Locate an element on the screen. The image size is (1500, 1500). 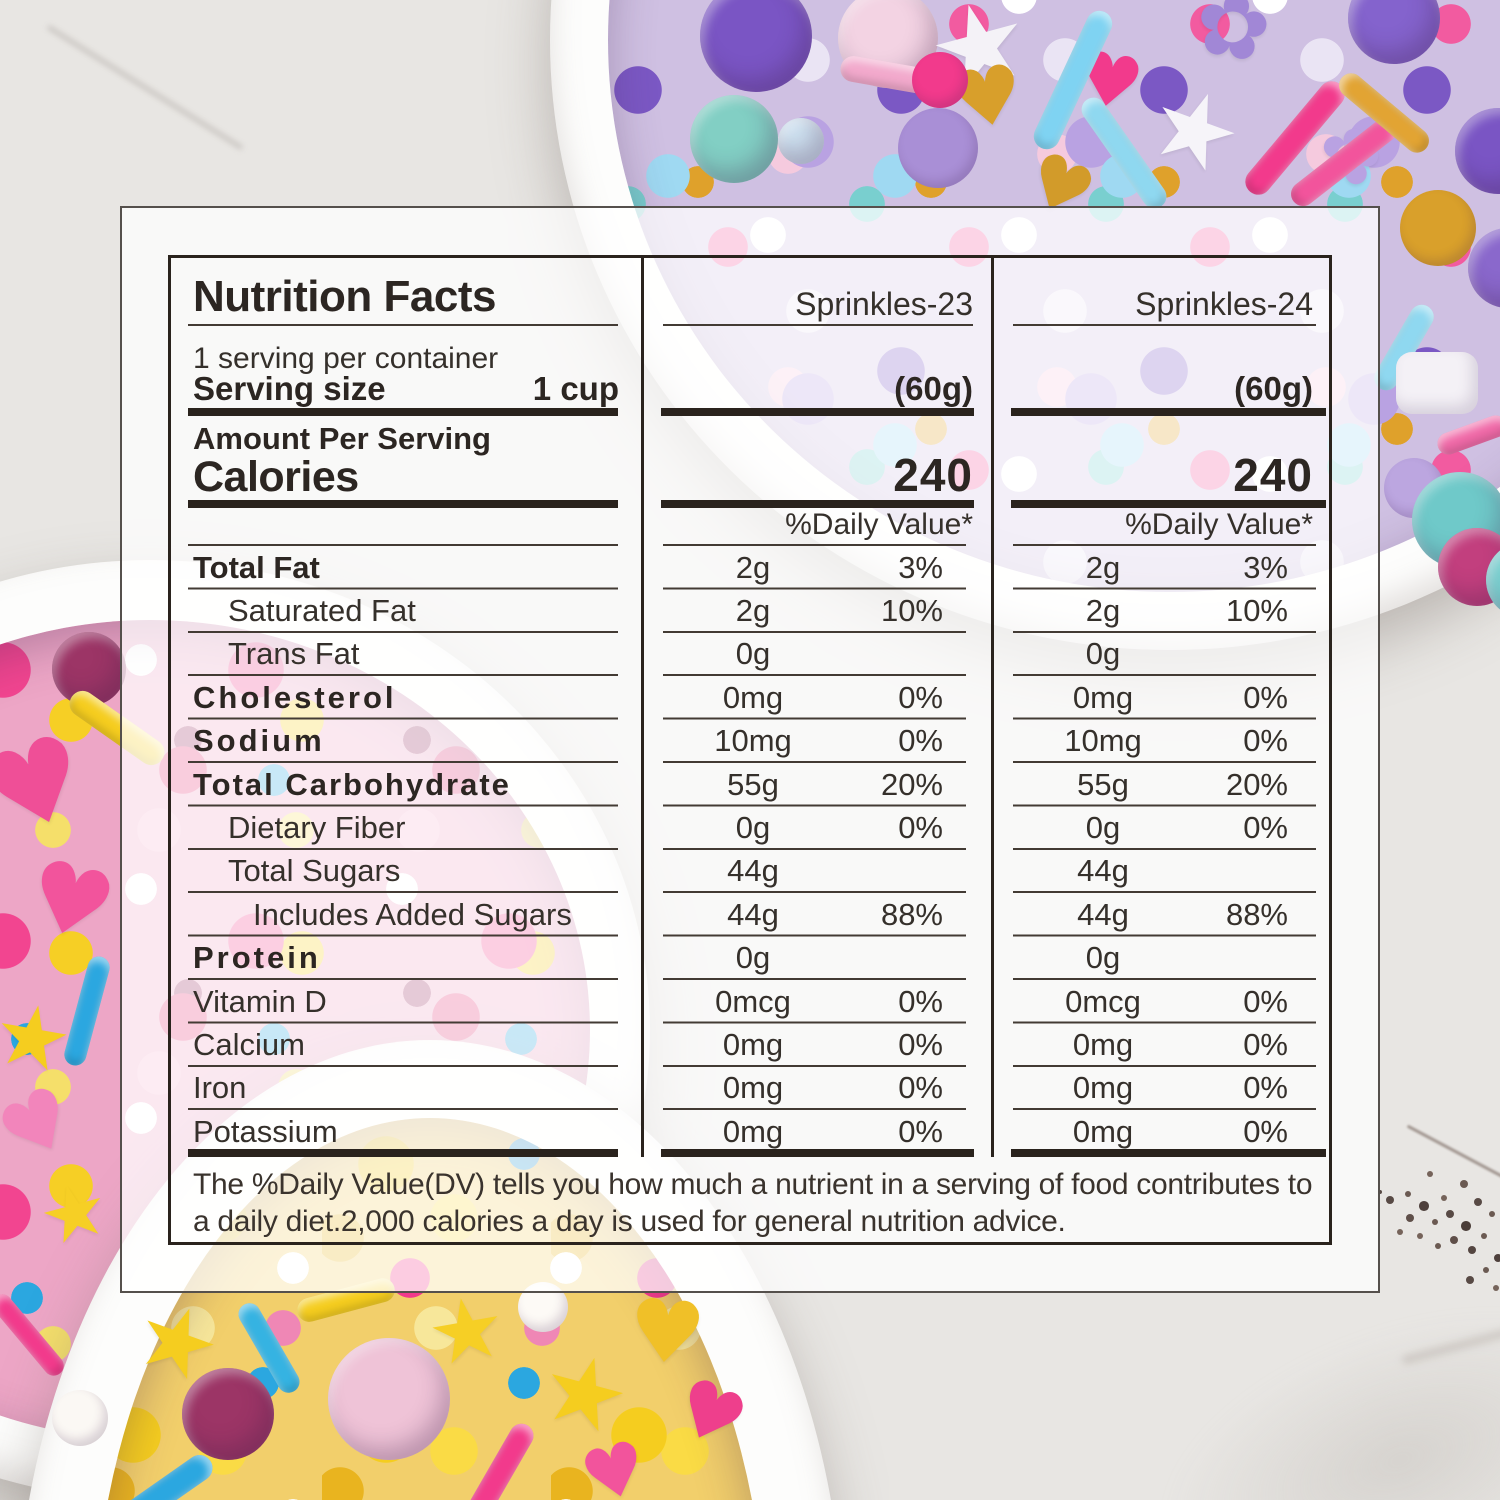
nutrient-name: Sodium is located at coordinates (259, 741).